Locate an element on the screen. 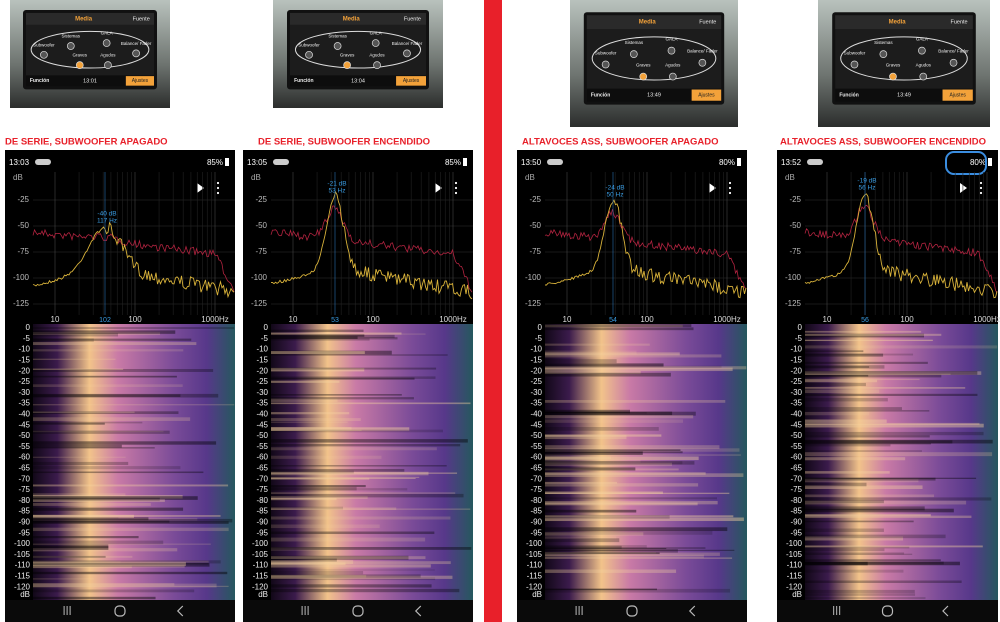 The image size is (1000, 622). nav-home is located at coordinates (632, 611).